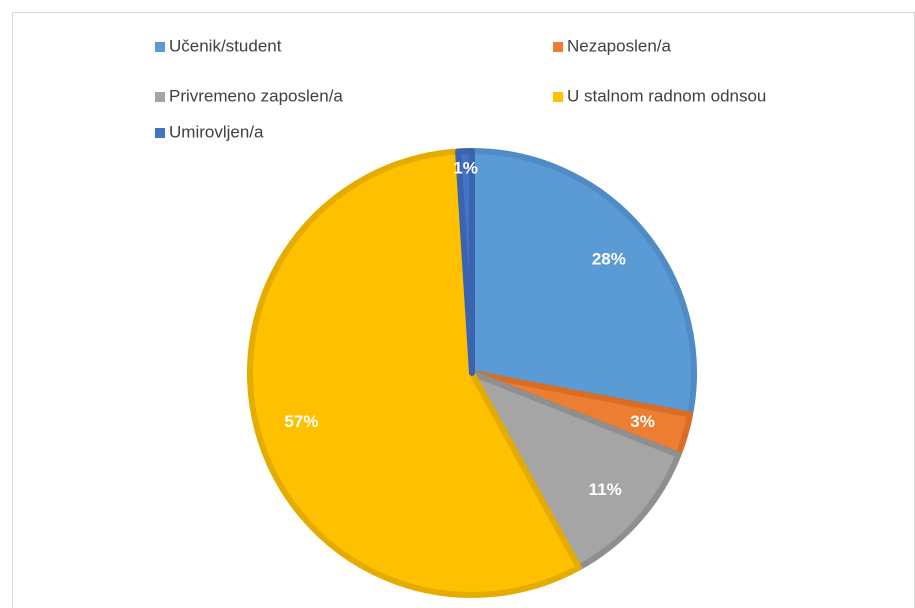  Describe the element at coordinates (605, 489) in the screenshot. I see `data-label: 11%` at that location.